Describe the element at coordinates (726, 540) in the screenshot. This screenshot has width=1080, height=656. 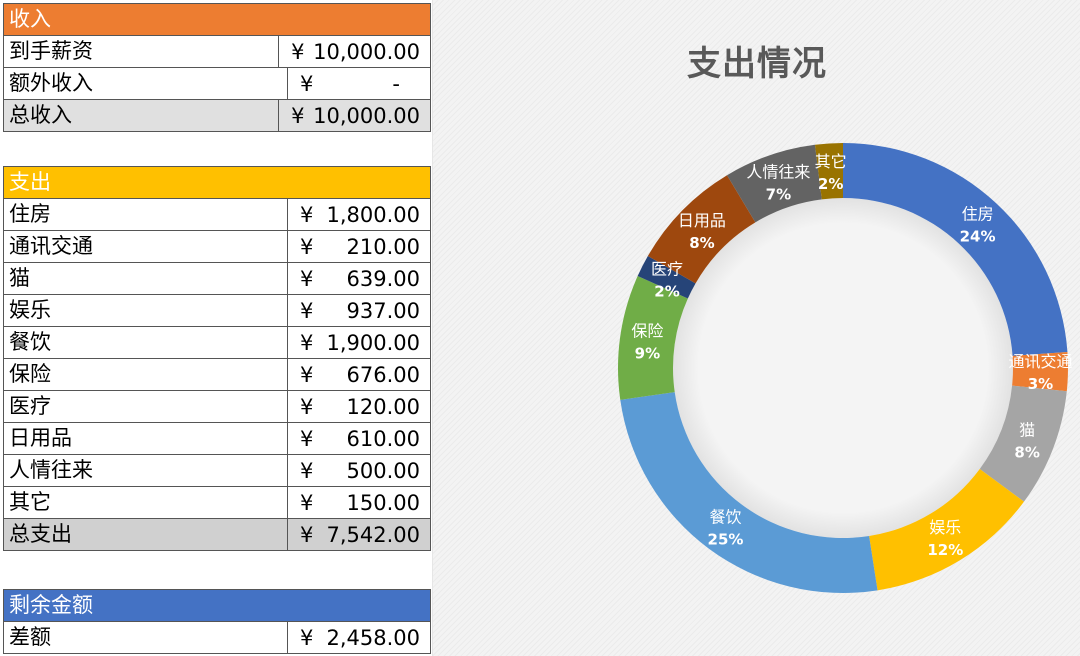
I see `slice-percent: 25%` at that location.